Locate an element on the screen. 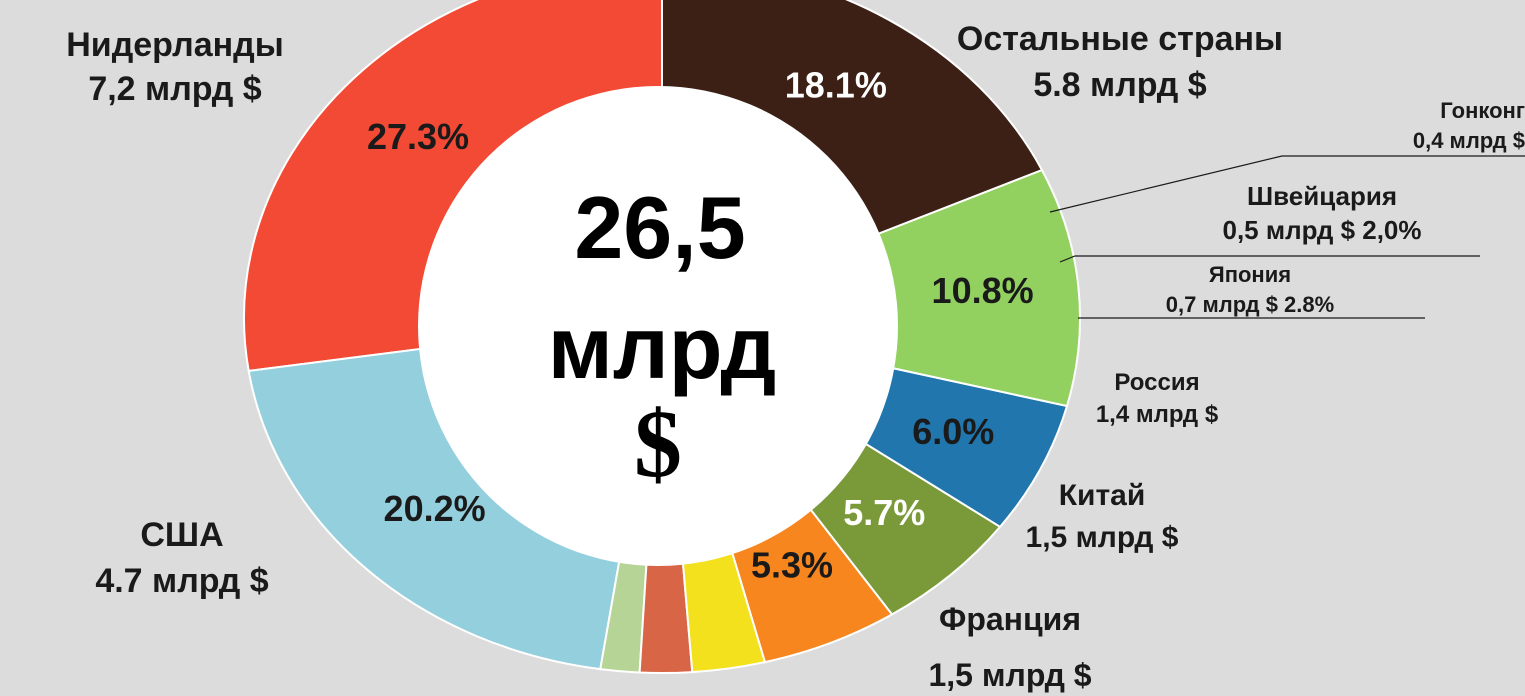 The height and width of the screenshot is (696, 1525). country-name-2: Гонконг is located at coordinates (1482, 110).